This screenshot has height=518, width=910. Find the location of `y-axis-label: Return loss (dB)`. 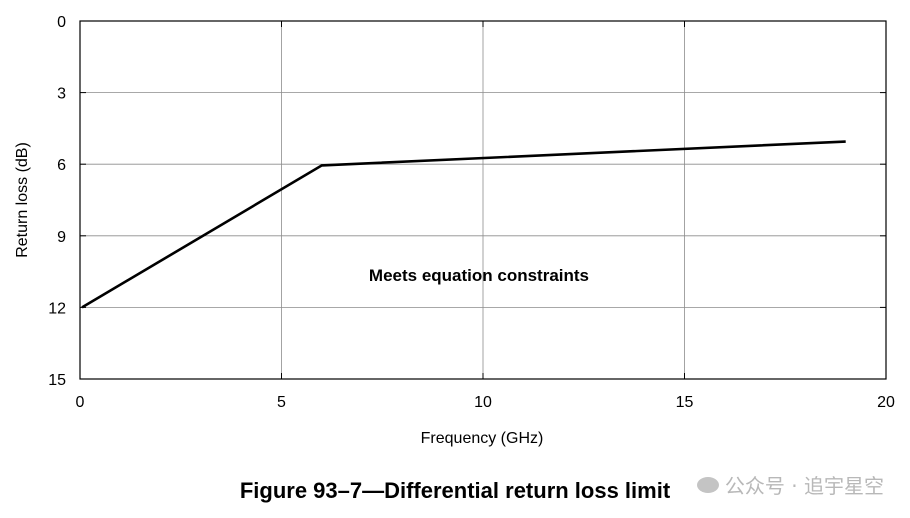

y-axis-label: Return loss (dB) is located at coordinates (22, 200).